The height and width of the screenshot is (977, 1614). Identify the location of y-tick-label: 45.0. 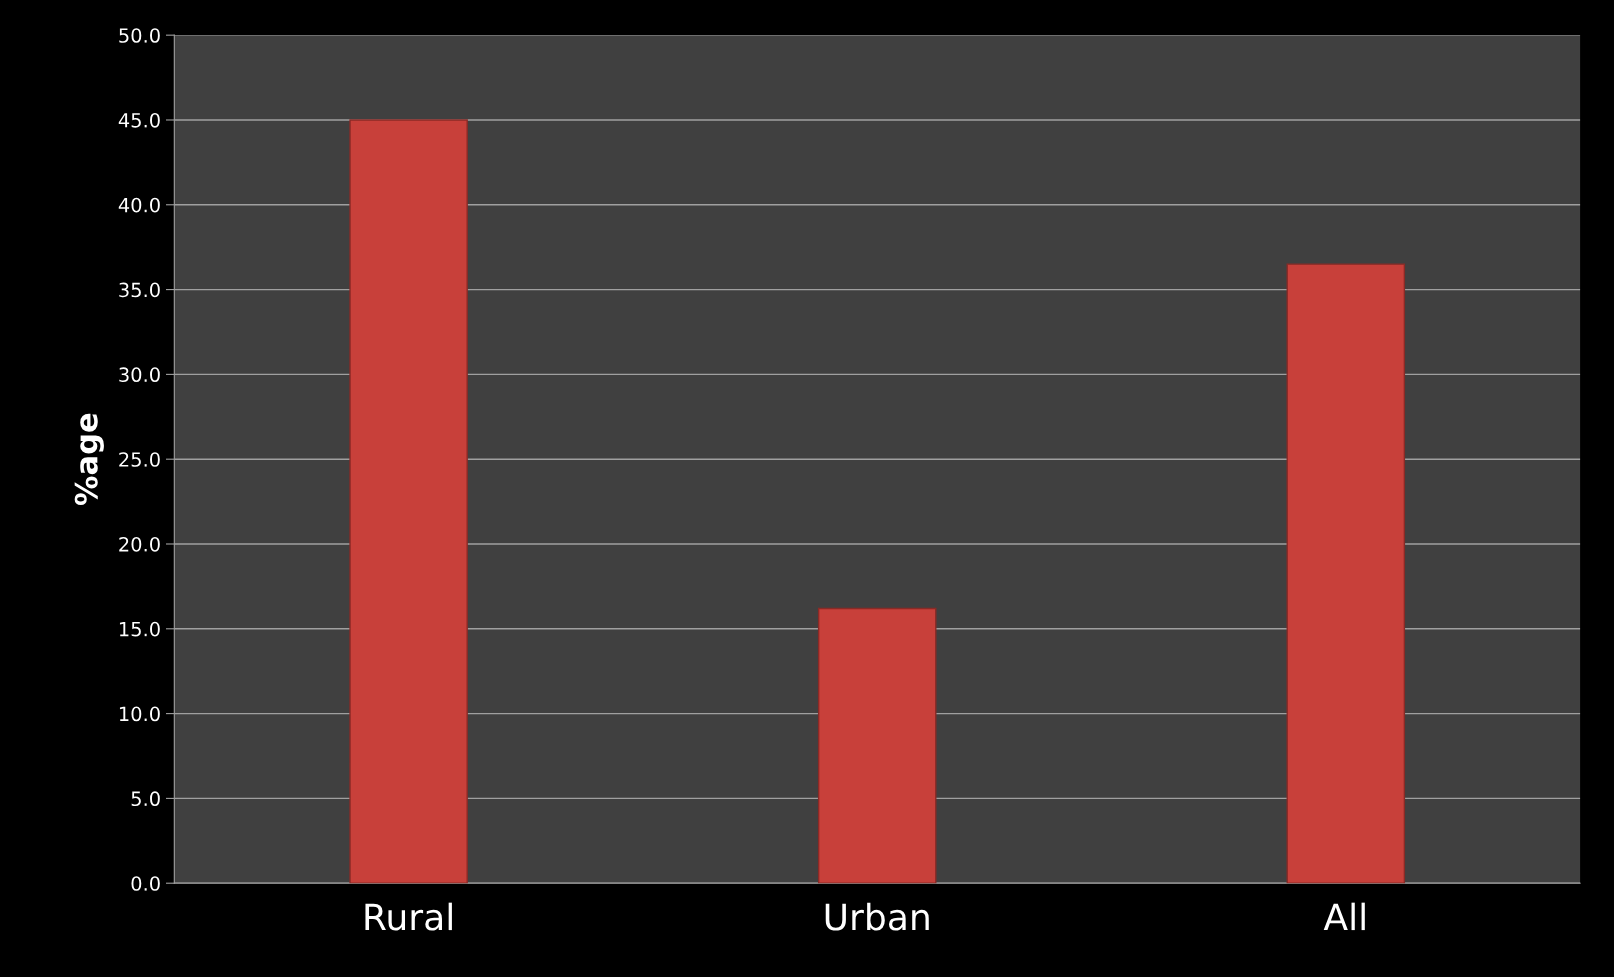
(139, 120).